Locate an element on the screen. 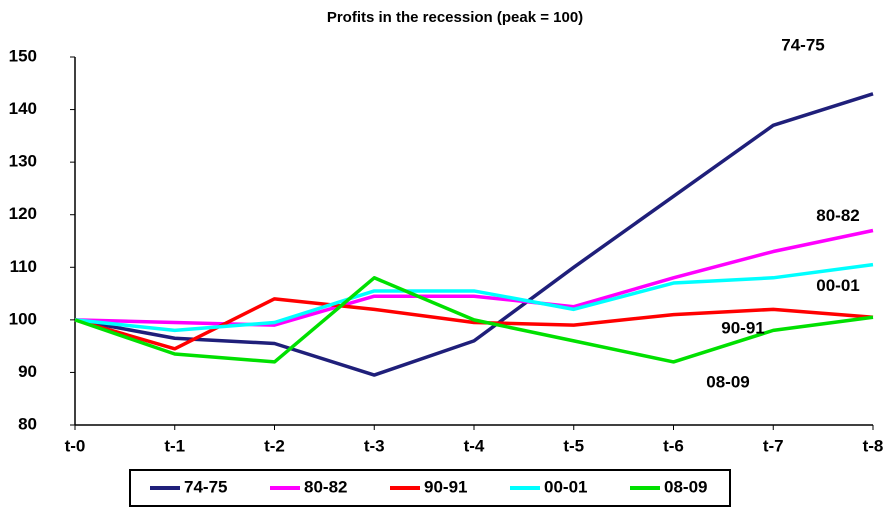  y-tick-label: 140 is located at coordinates (23, 108).